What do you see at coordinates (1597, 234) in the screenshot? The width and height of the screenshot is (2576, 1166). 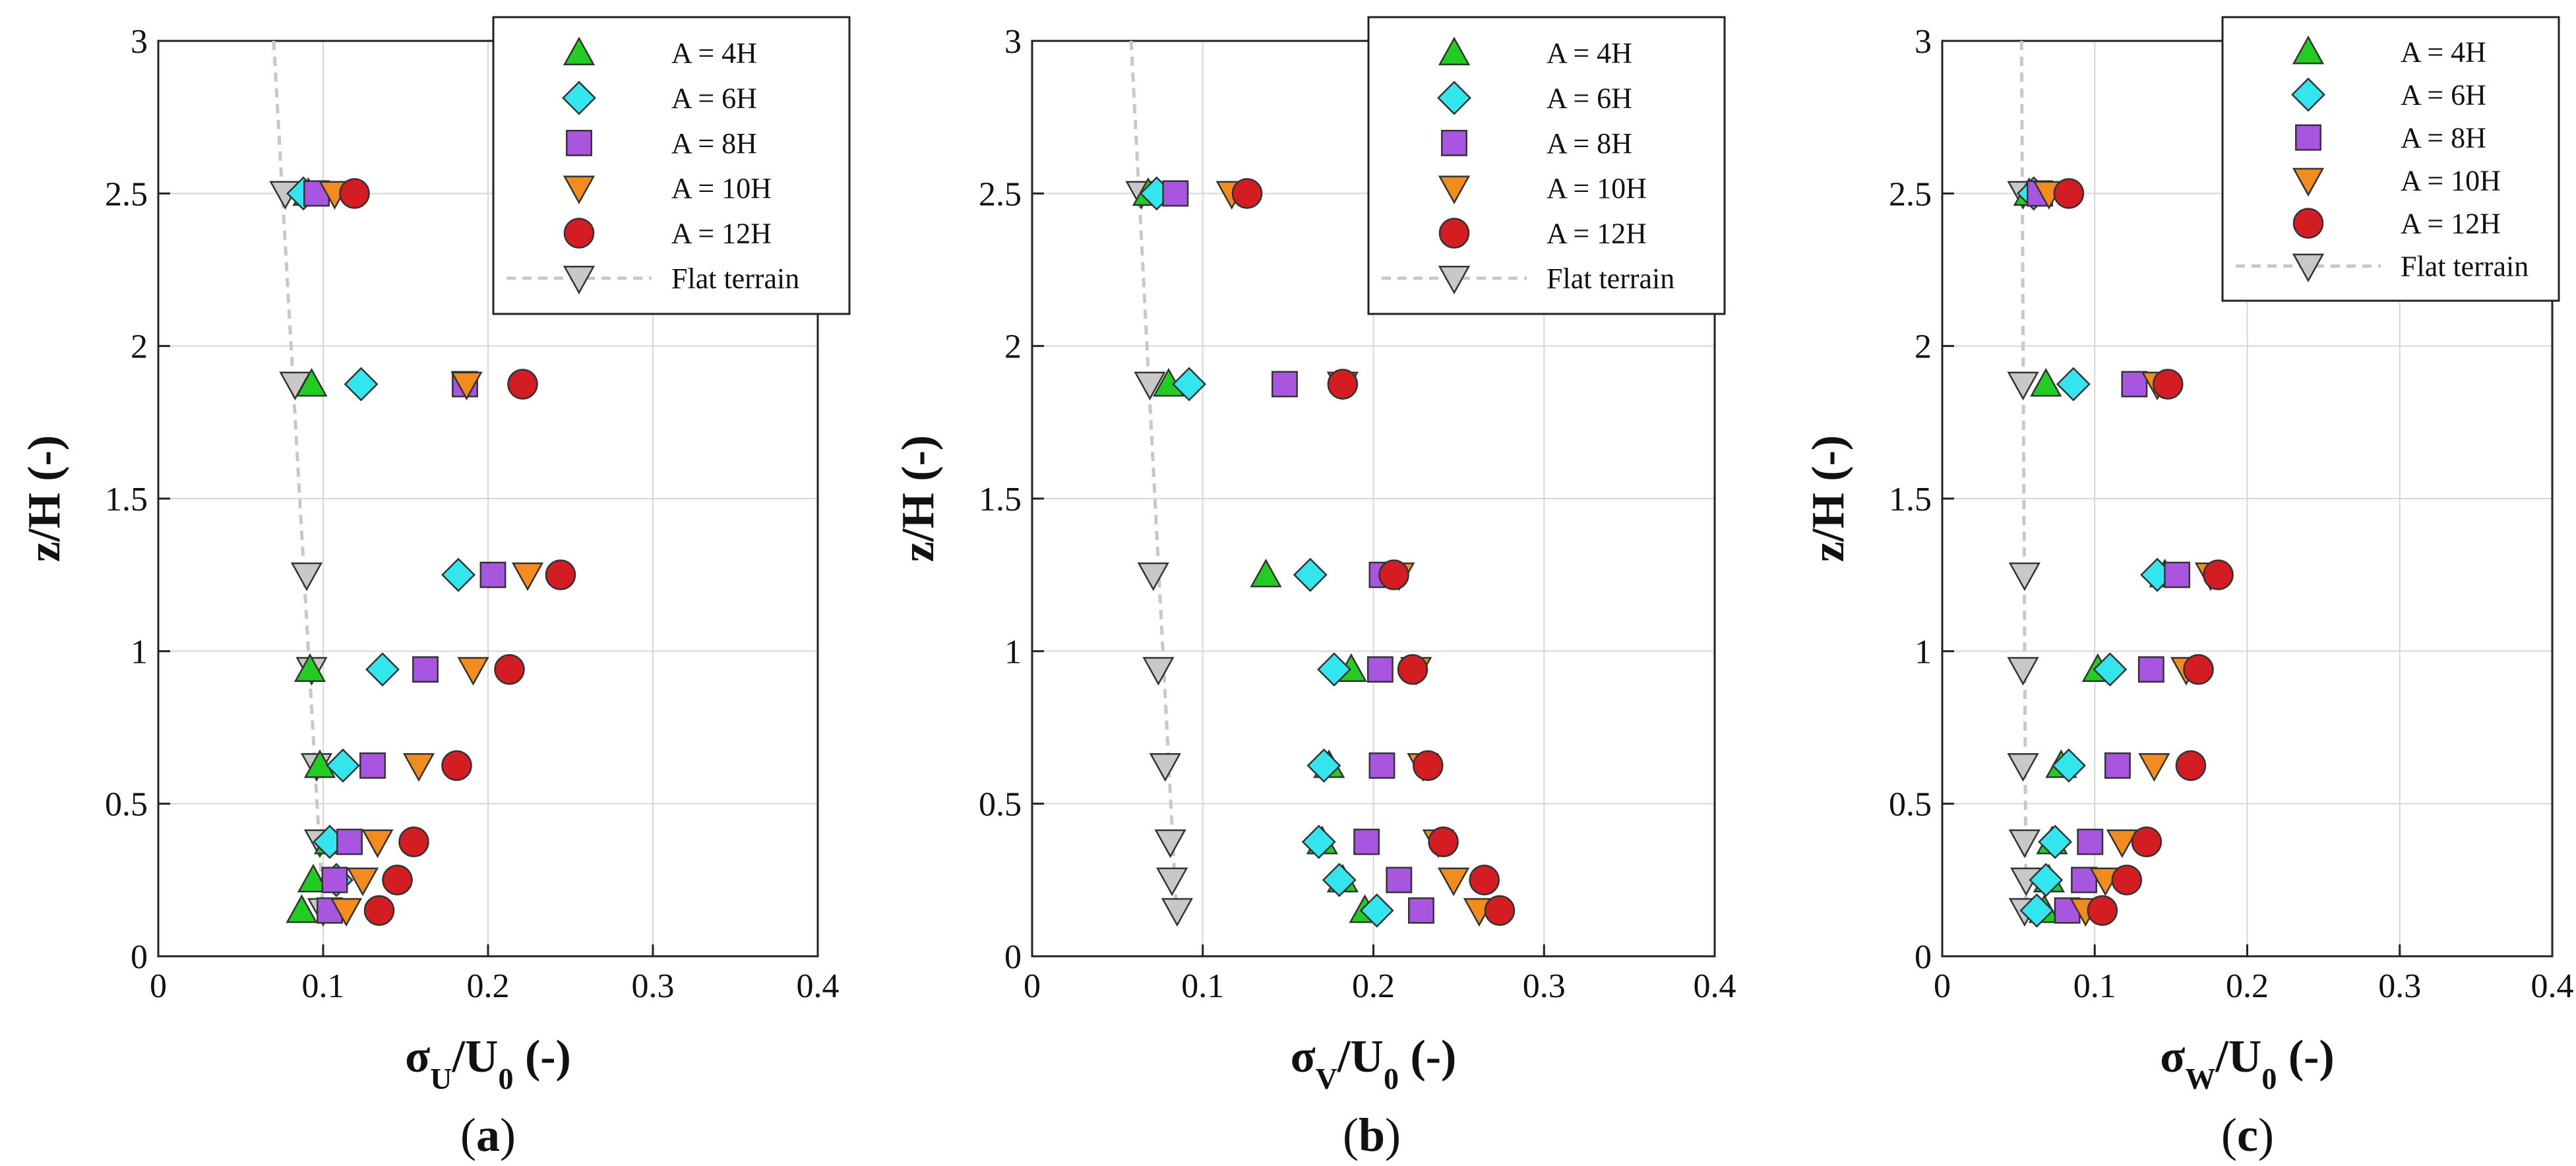 I see `legend-label: A = 12H` at bounding box center [1597, 234].